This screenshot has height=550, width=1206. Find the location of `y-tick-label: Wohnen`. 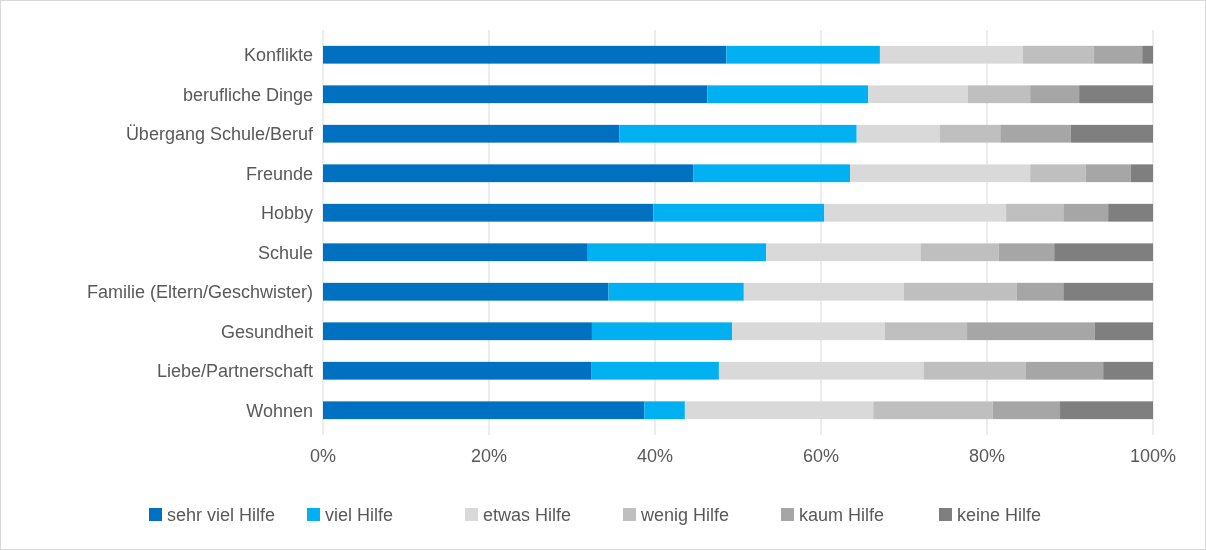

y-tick-label: Wohnen is located at coordinates (279, 410).